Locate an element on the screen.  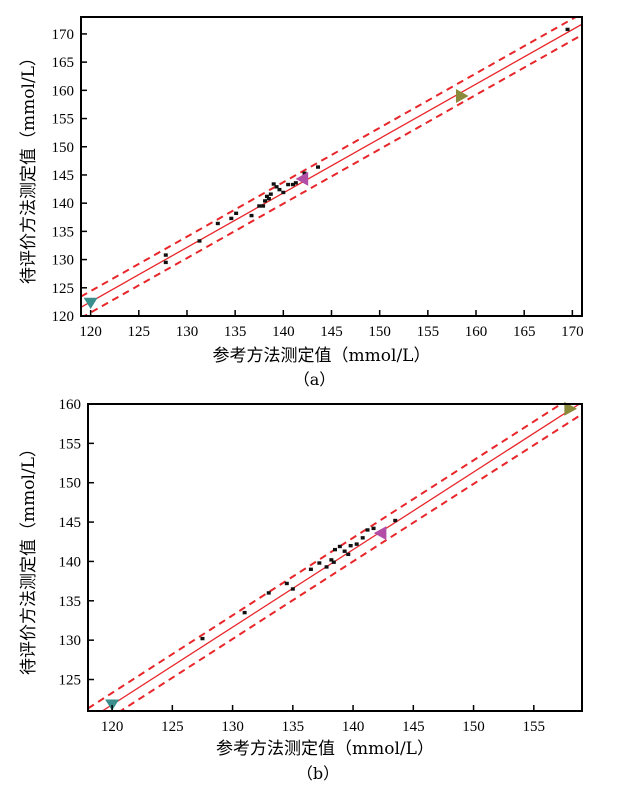
y-tick-label: 165 is located at coordinates (63, 63).